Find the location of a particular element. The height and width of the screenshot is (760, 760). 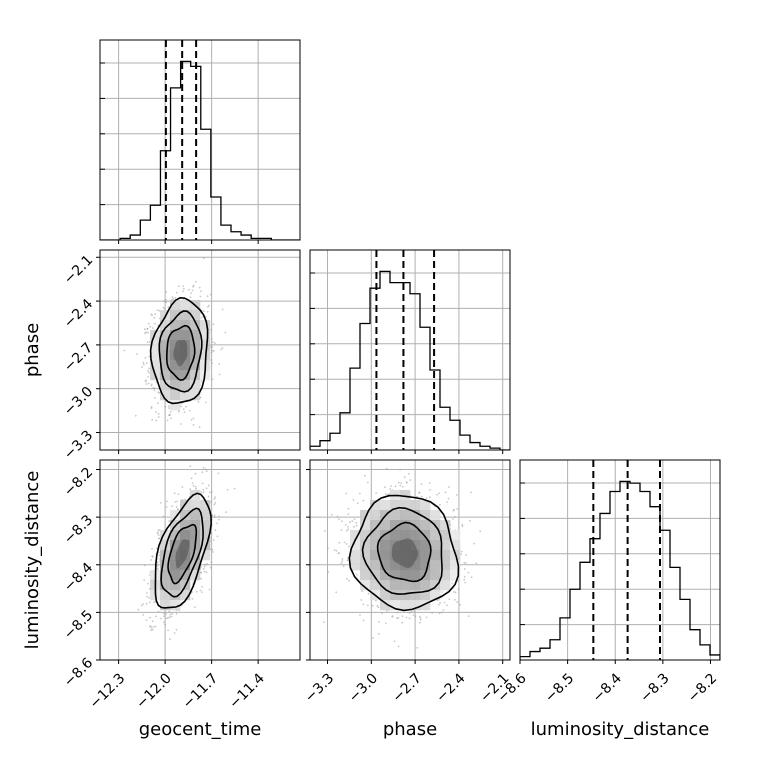

contours is located at coordinates (183, 550).